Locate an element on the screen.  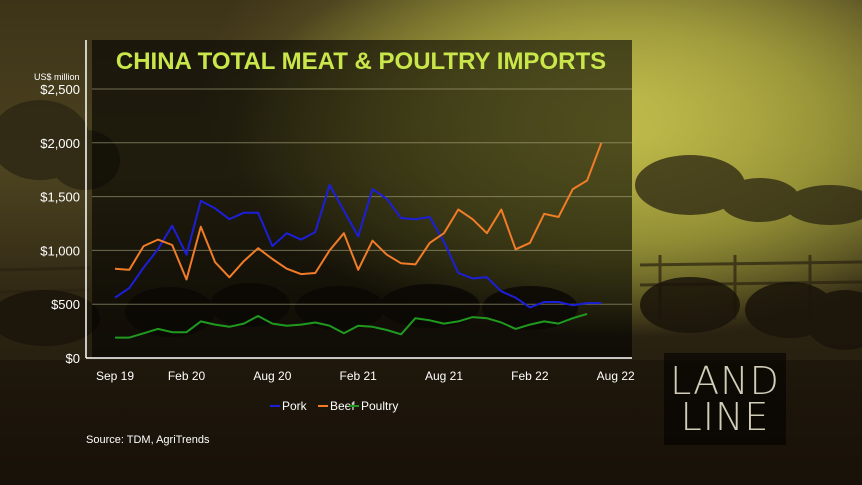
y-tick-label: $1,500 is located at coordinates (60, 197).